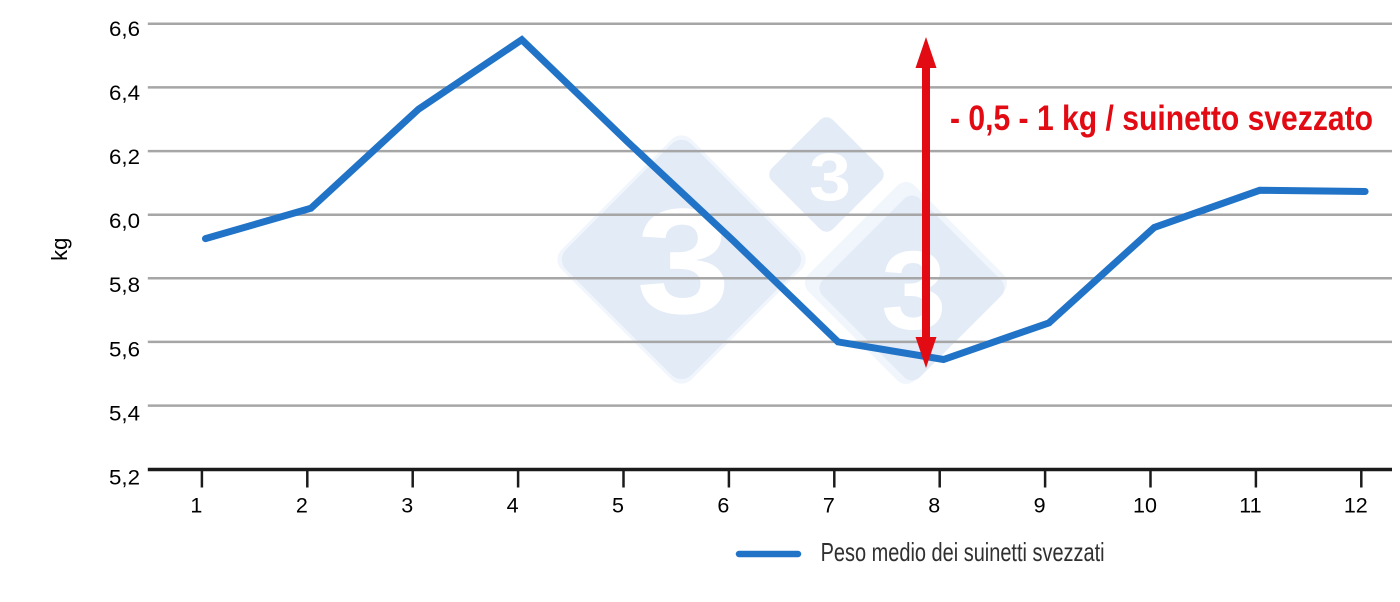  What do you see at coordinates (124, 29) in the screenshot?
I see `svg-text: 6,6` at bounding box center [124, 29].